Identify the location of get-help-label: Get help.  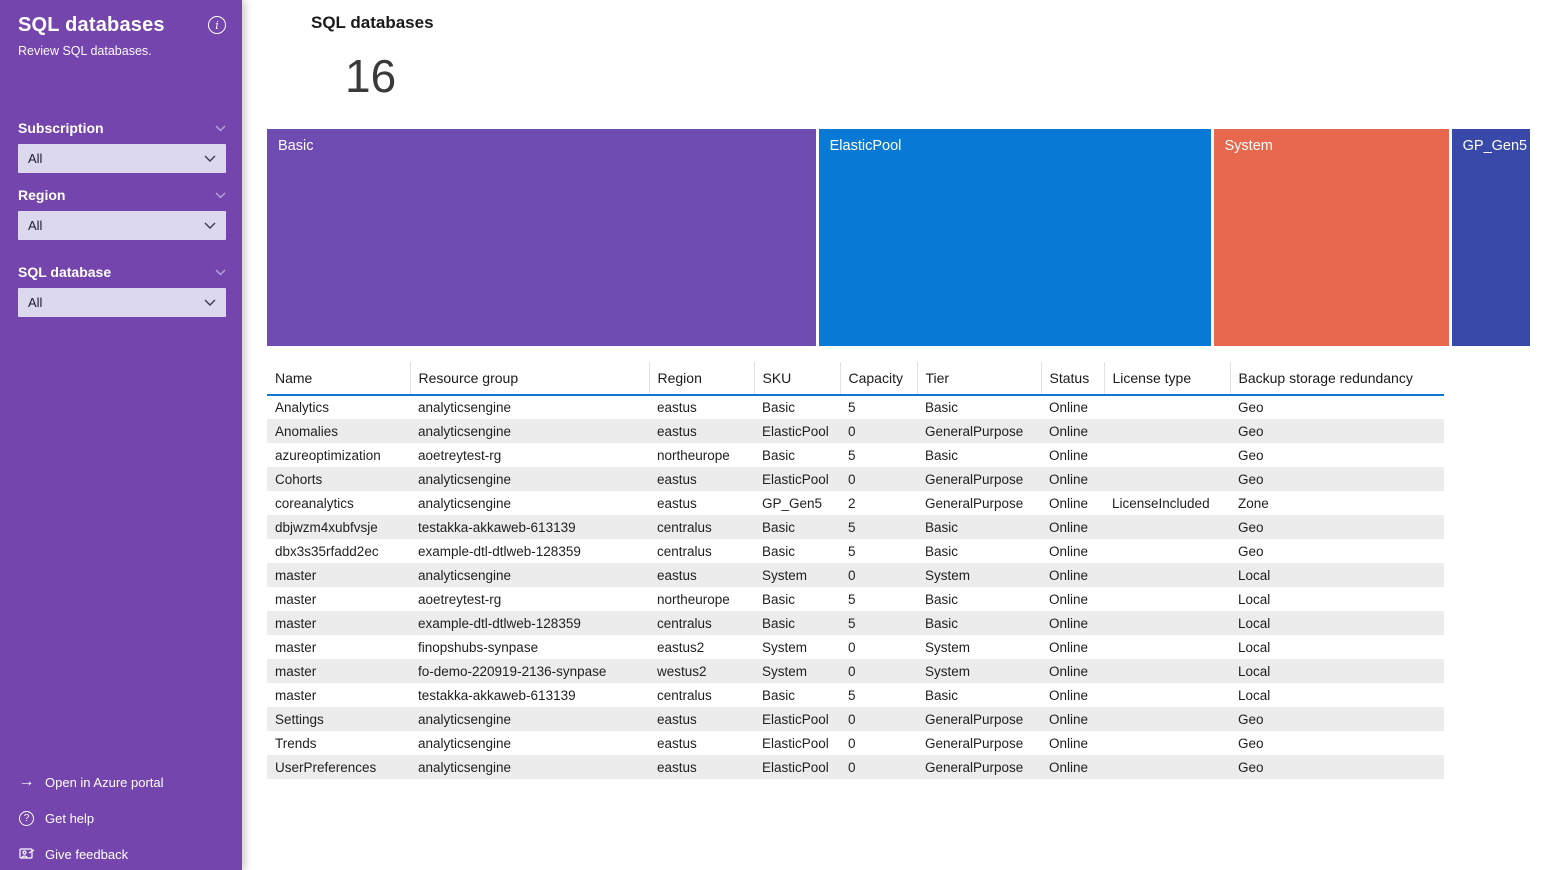
(70, 818).